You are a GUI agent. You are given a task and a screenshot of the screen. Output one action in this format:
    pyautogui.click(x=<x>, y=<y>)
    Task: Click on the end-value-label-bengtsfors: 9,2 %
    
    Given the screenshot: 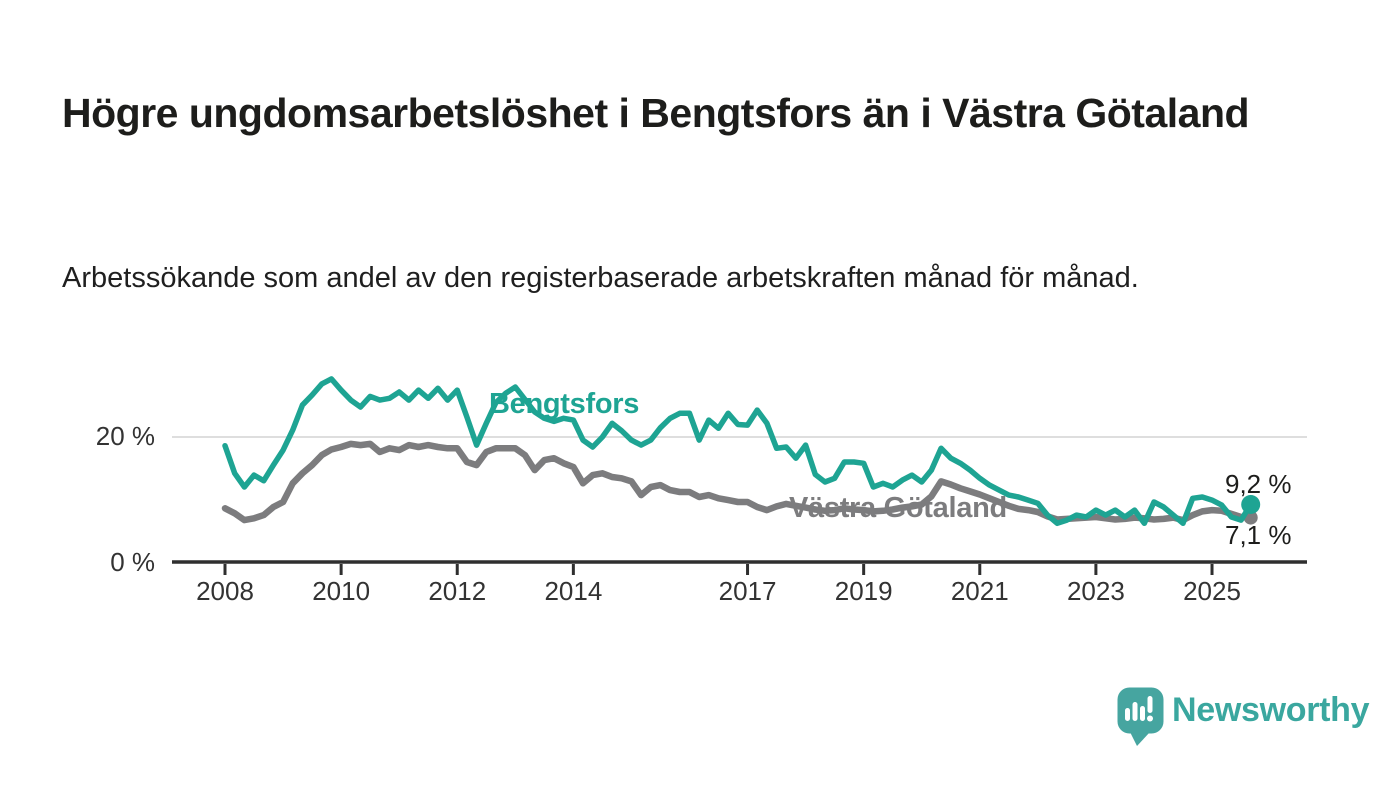 What is the action you would take?
    pyautogui.click(x=1258, y=484)
    